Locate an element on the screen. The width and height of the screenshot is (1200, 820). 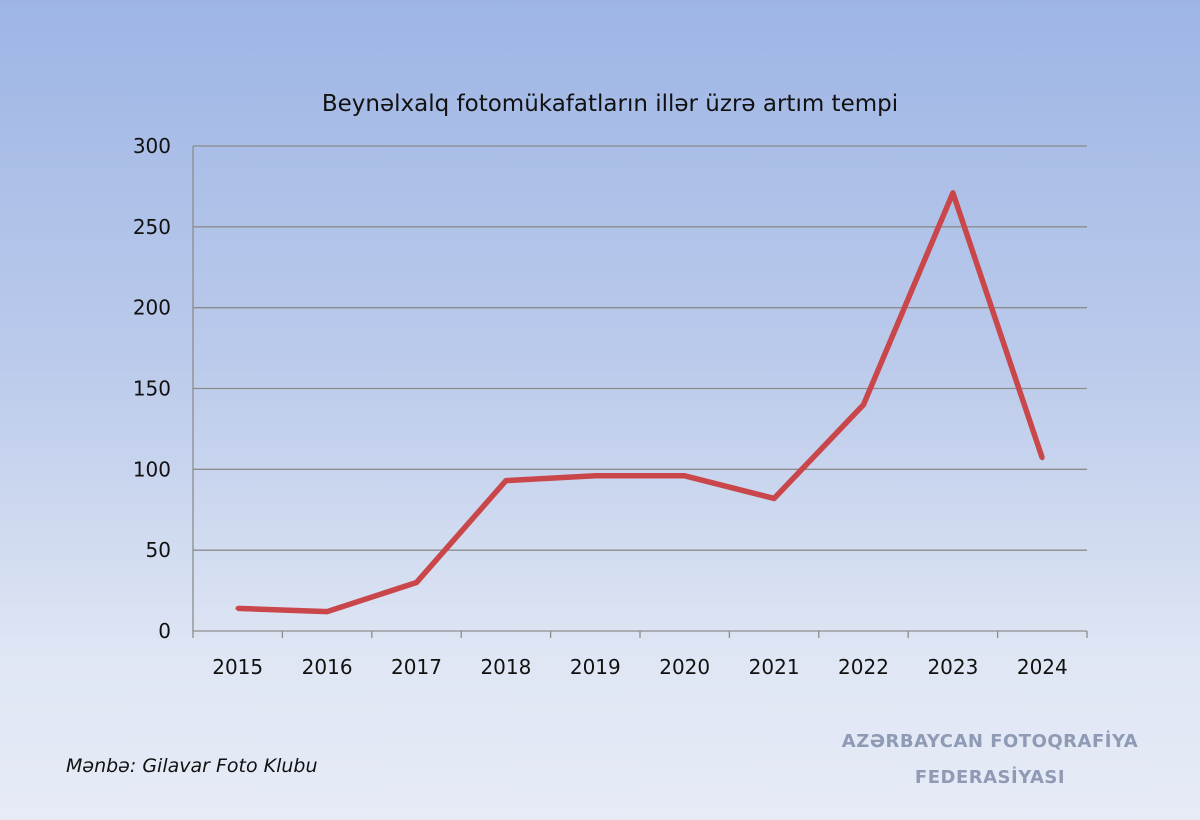
y-tick-label: 200 is located at coordinates (152, 308).